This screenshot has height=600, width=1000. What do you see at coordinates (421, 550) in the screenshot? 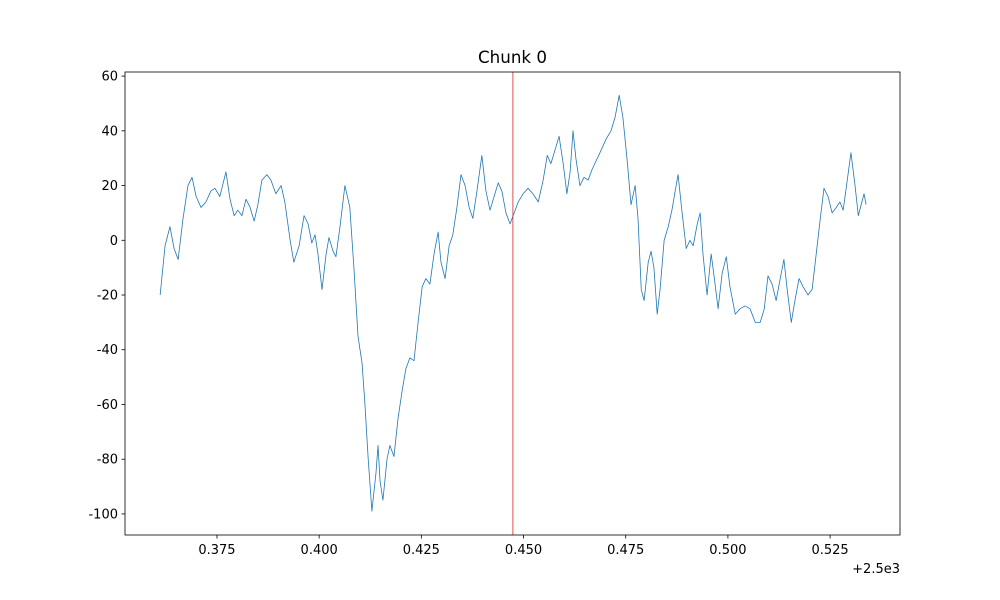
I see `x-tick-label: 0.425` at bounding box center [421, 550].